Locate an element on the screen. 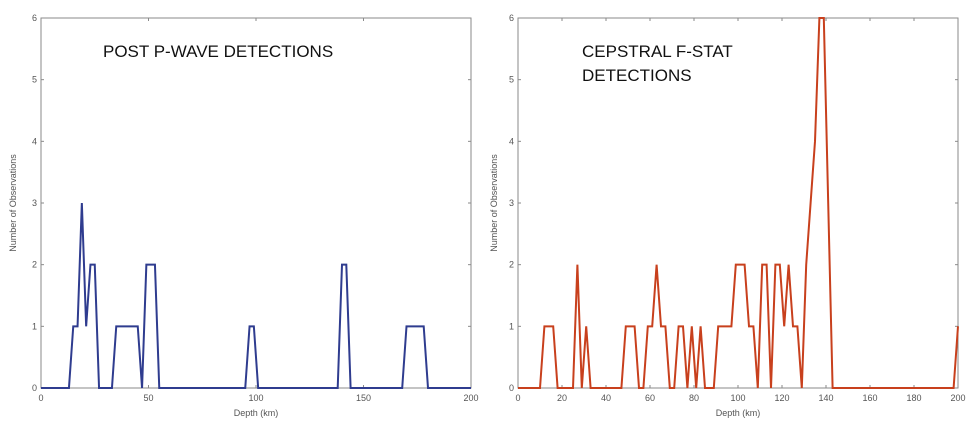  x-tick-label: 40 is located at coordinates (606, 398).